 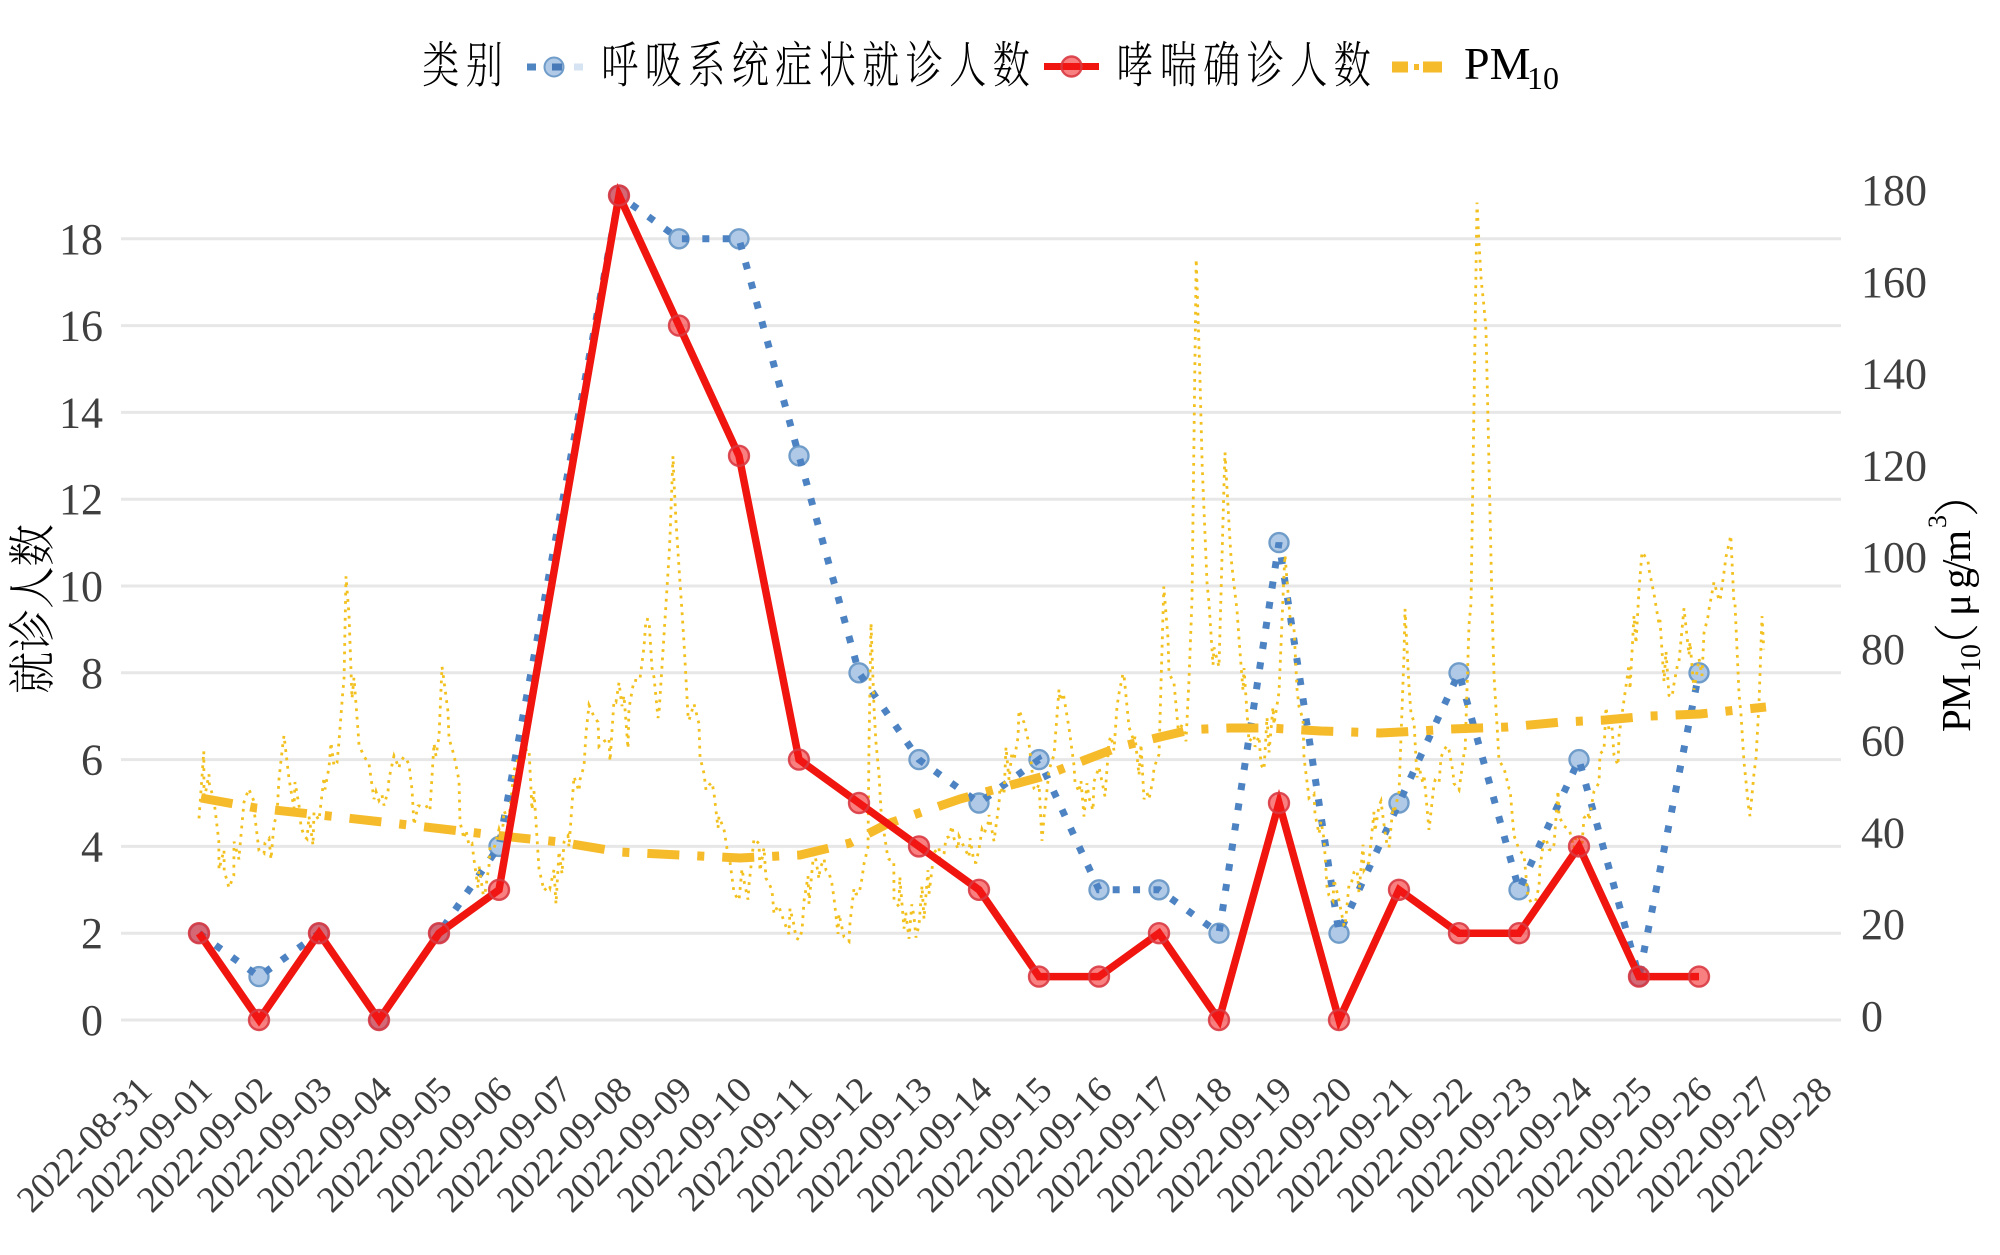 I want to click on svg-text: 16, so click(x=81, y=326).